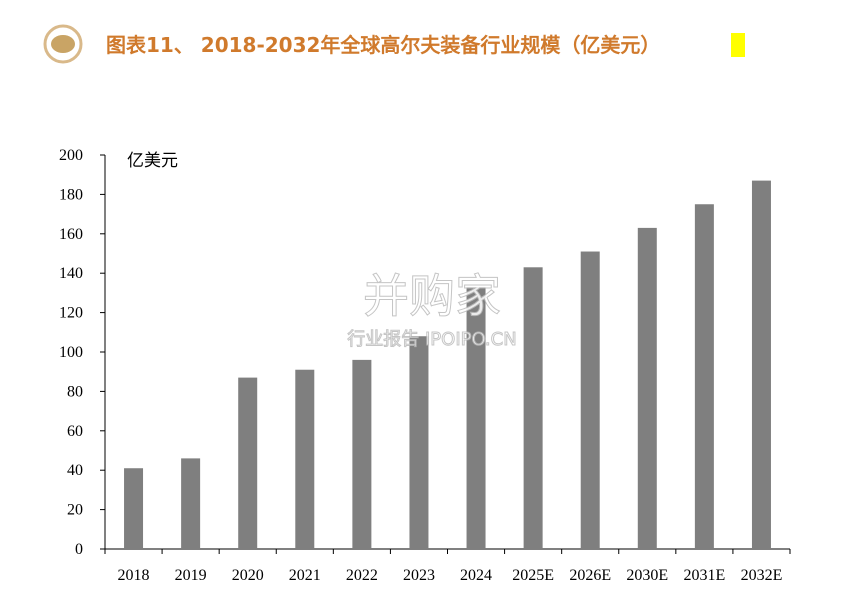  What do you see at coordinates (383, 45) in the screenshot?
I see `chart-title: 图表11、 2018-2032年全球高尔夫装备行业规模（亿美元）` at bounding box center [383, 45].